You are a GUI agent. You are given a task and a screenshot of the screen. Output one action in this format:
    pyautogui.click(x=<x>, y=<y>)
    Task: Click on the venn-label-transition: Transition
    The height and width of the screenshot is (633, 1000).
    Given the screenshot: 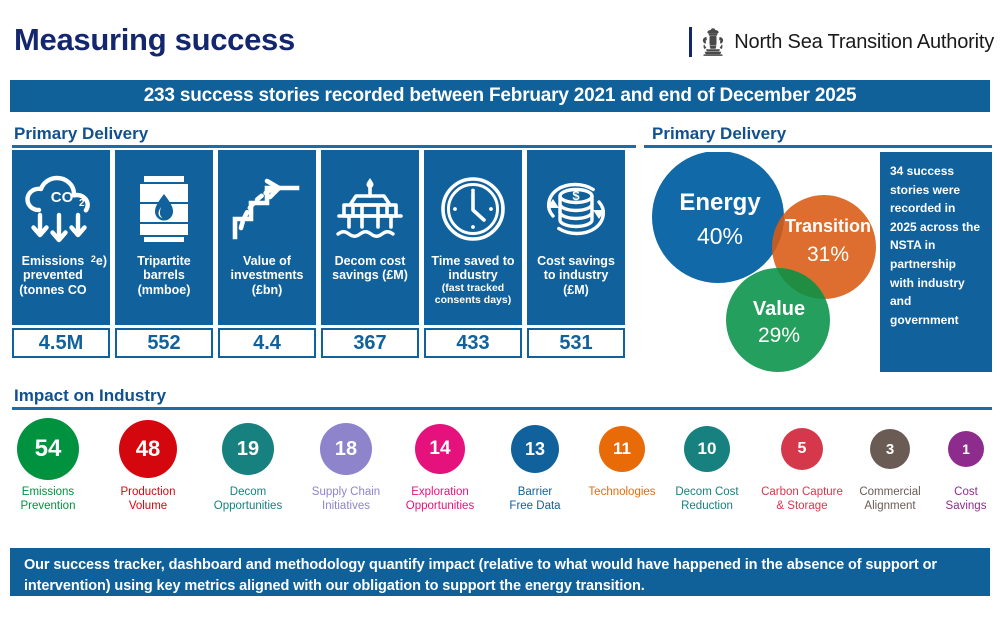 What is the action you would take?
    pyautogui.click(x=828, y=226)
    